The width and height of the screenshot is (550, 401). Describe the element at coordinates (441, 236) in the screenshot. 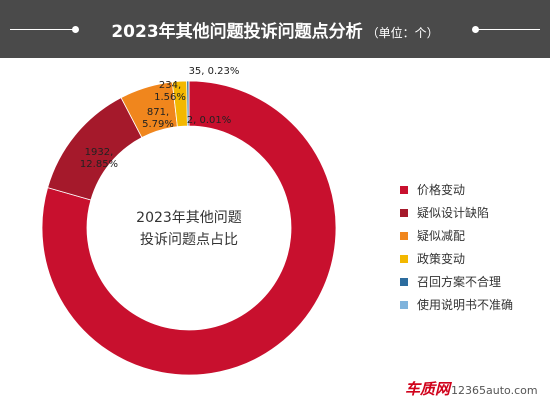

I see `legend-label-2: 疑似减配` at that location.